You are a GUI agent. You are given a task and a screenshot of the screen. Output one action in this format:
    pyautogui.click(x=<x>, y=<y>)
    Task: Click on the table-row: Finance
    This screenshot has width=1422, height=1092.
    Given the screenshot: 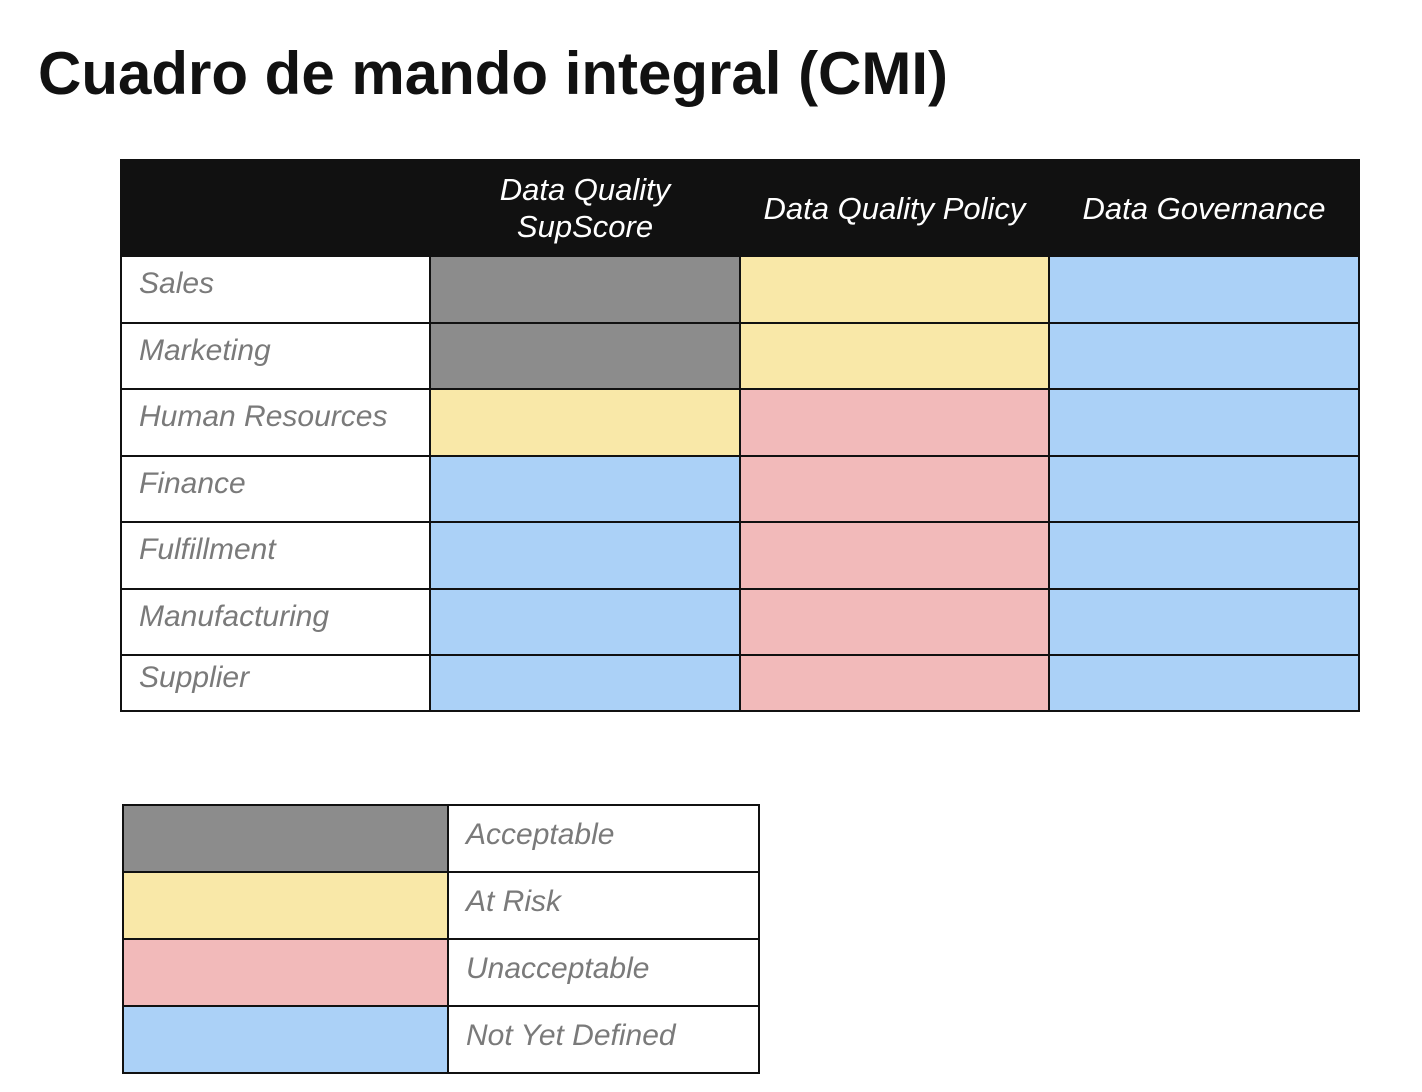 What is the action you would take?
    pyautogui.click(x=740, y=488)
    